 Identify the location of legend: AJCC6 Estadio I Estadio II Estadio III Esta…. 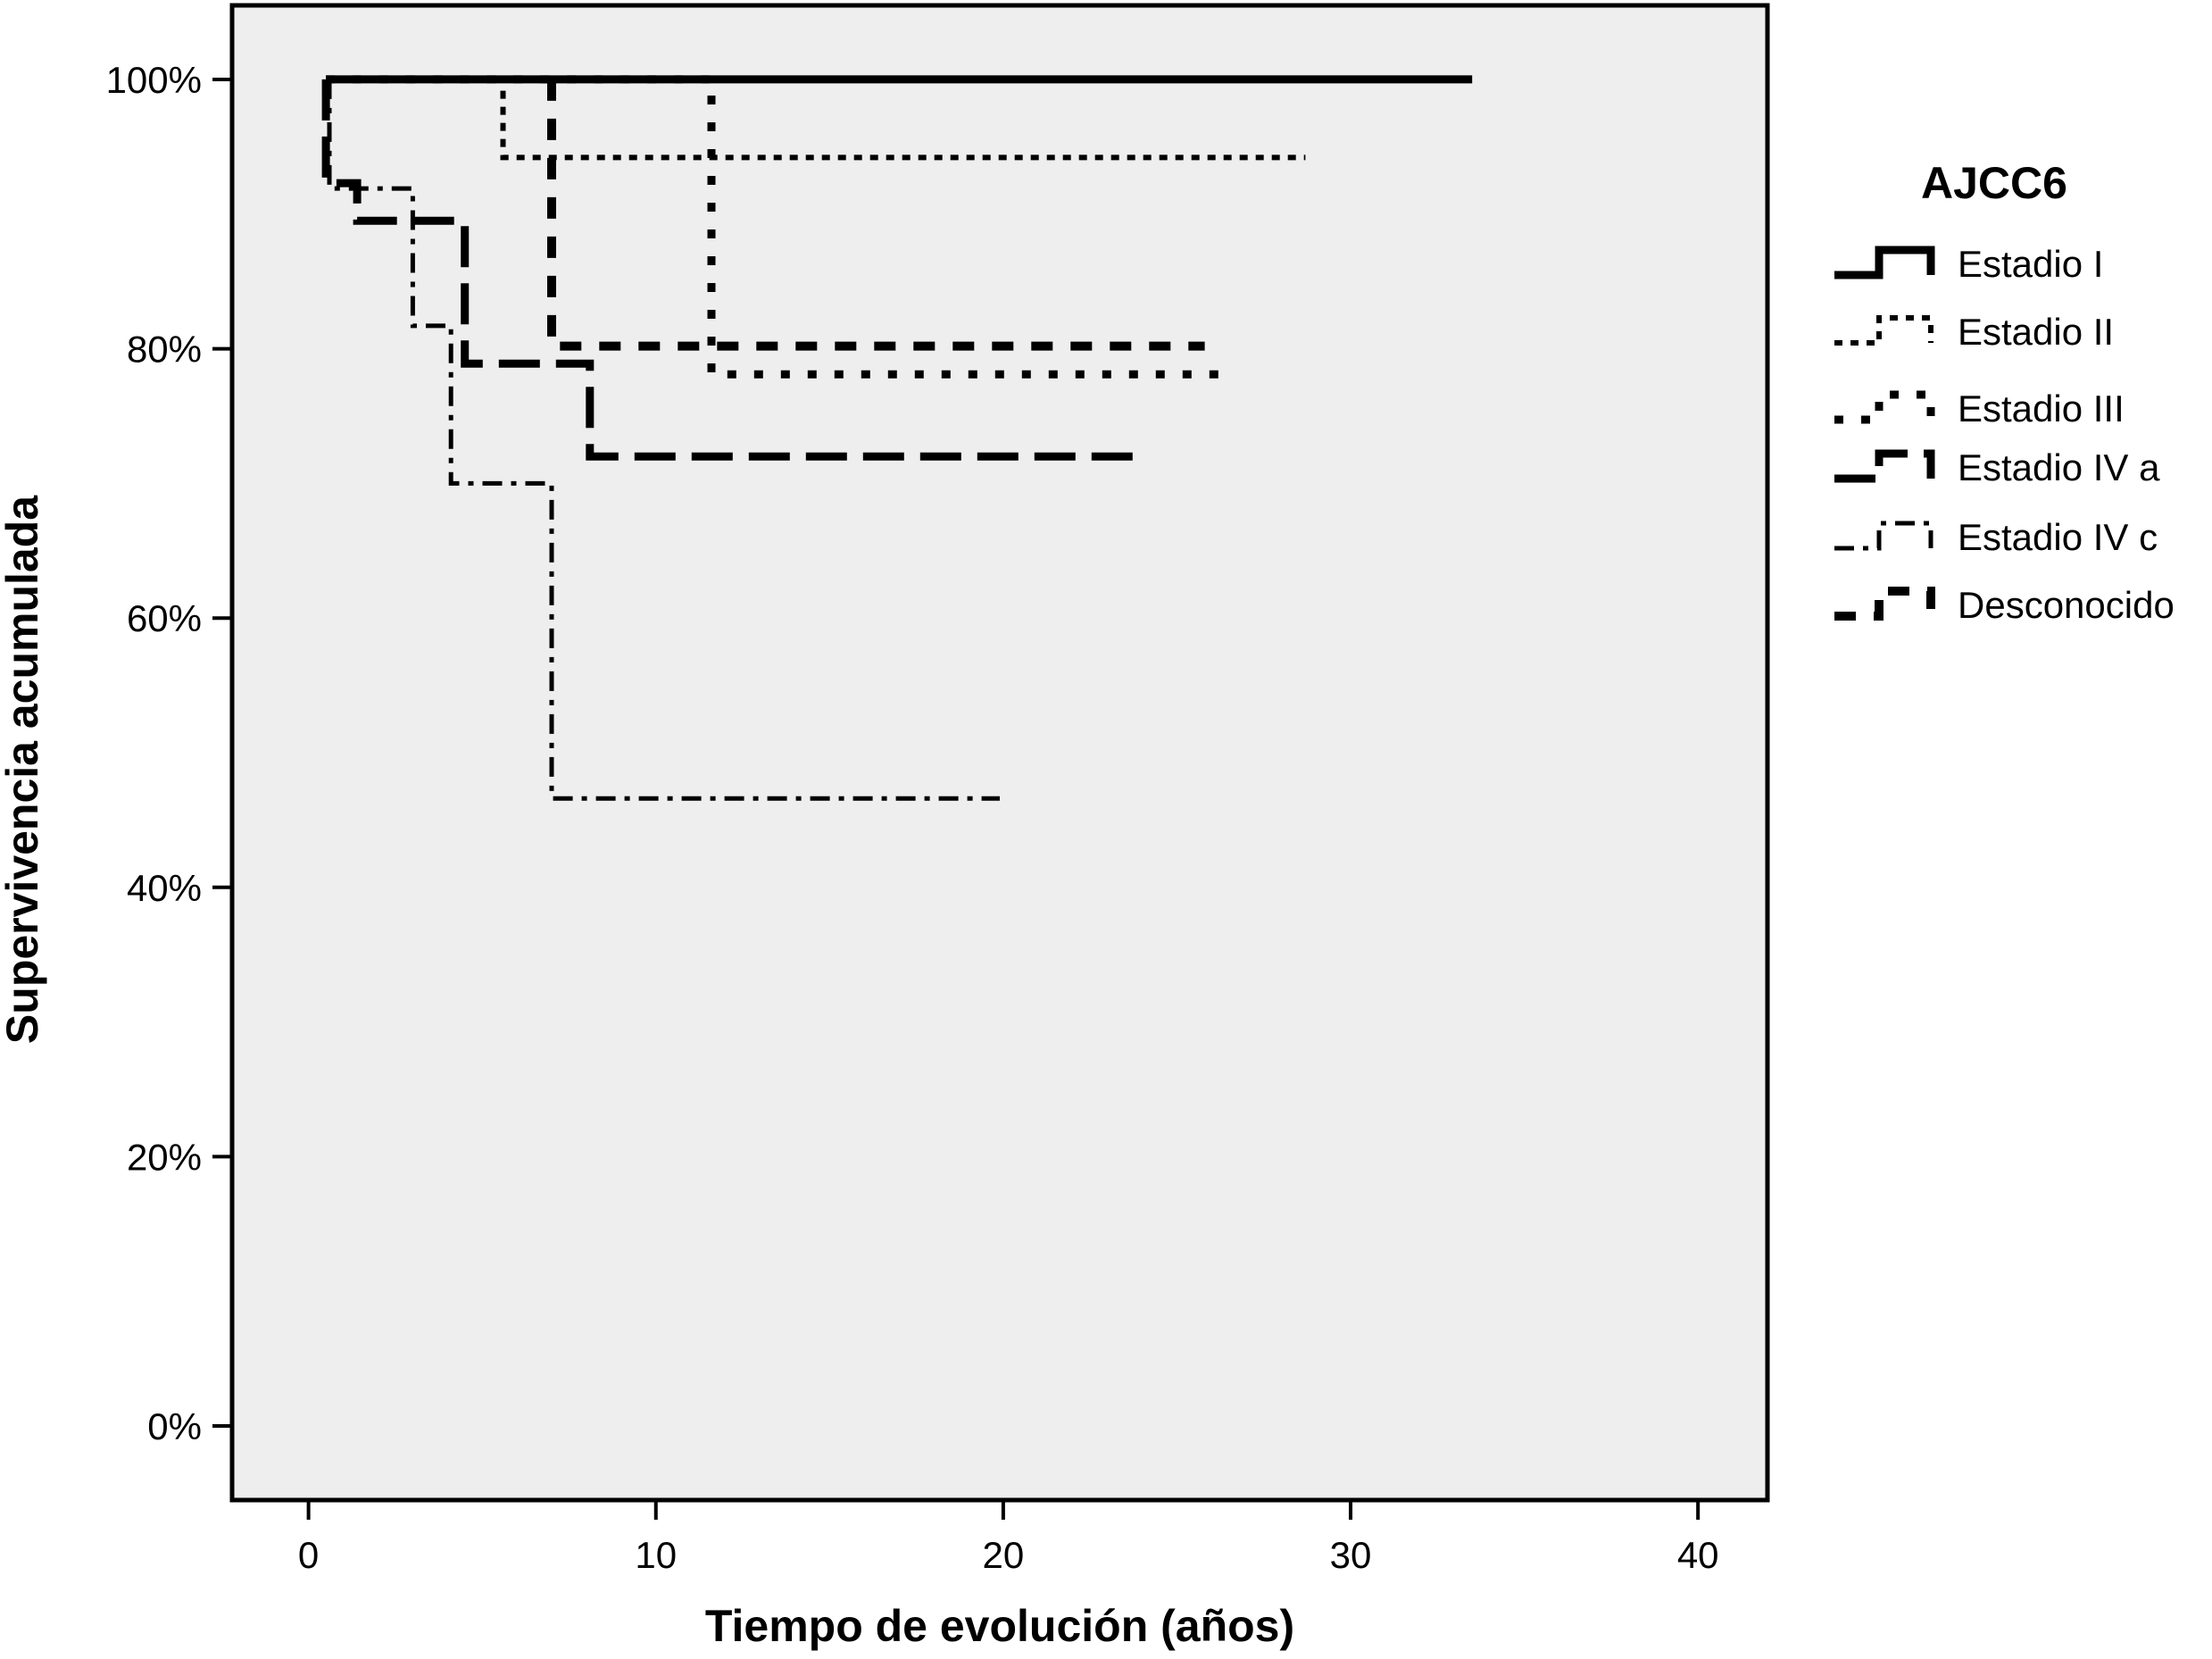
(2004, 392).